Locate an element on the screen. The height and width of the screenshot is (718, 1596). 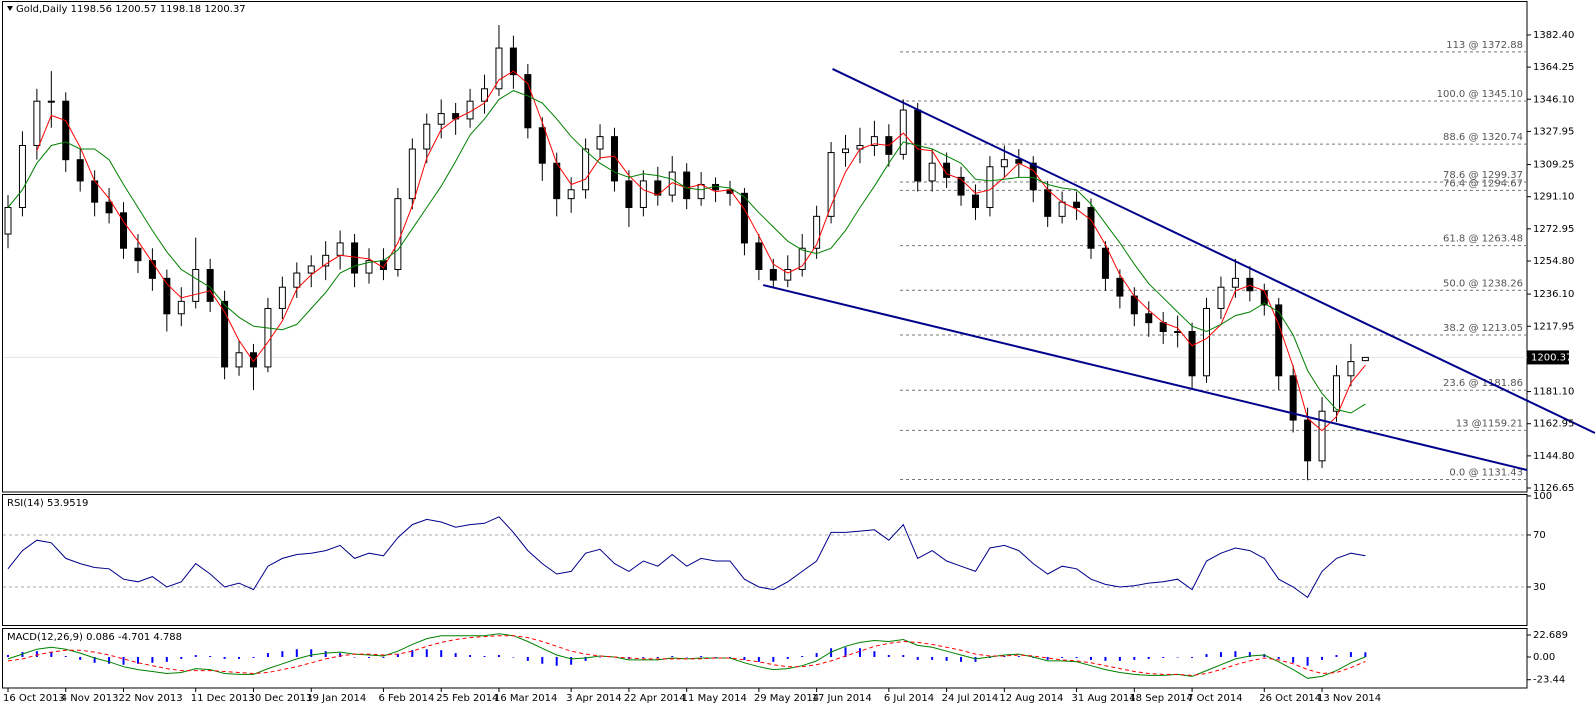
fib-label: 76.4 @ 1294.67 is located at coordinates (1483, 183).